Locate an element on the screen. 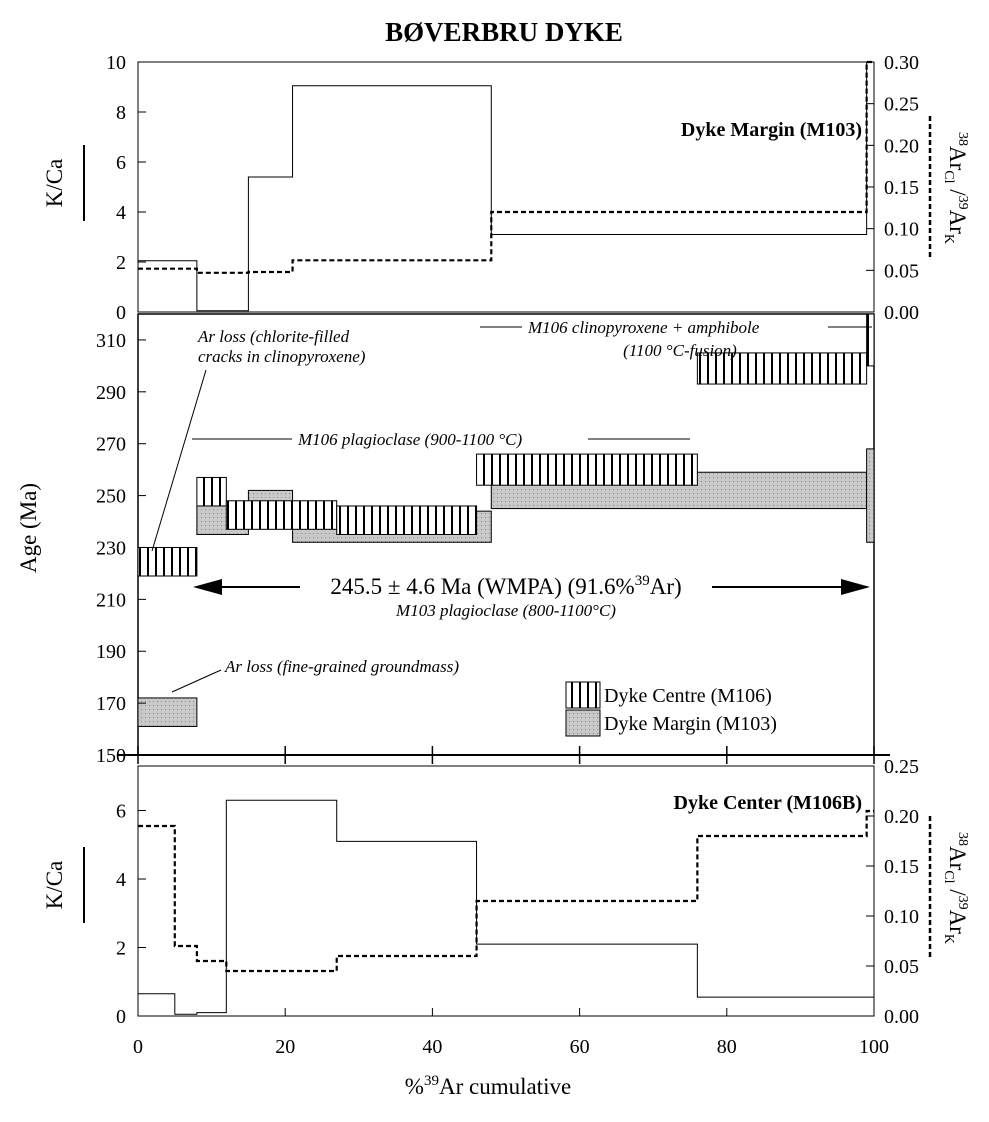  legend-label-centre: Dyke Centre (M106) is located at coordinates (688, 696).